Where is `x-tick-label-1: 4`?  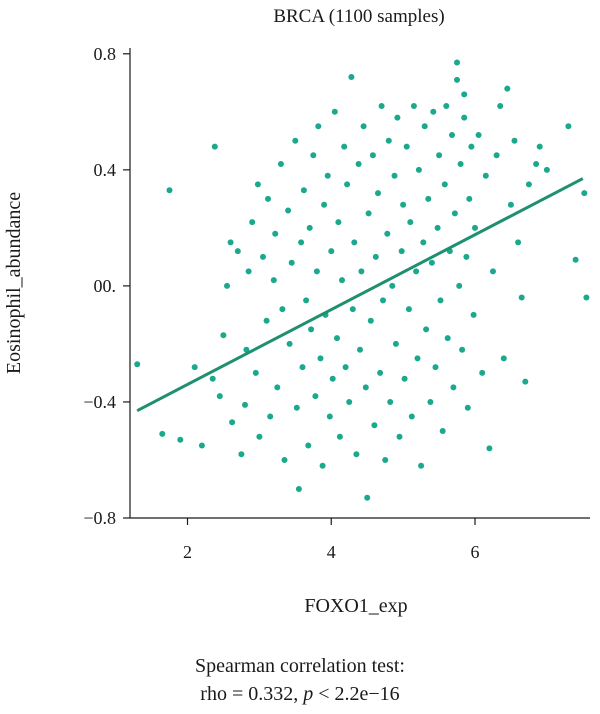 x-tick-label-1: 4 is located at coordinates (331, 552).